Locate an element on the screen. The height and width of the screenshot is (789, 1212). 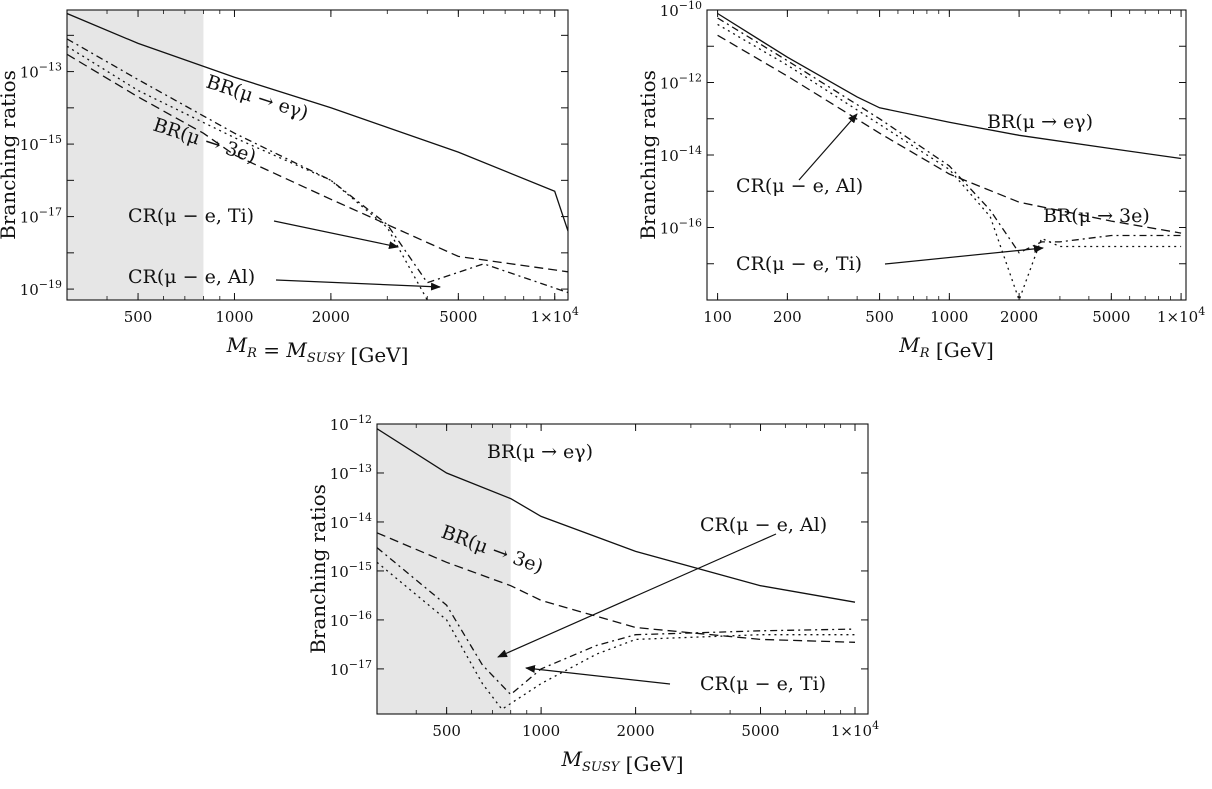
x-axis-title: MSUSY [GeV] is located at coordinates (621, 761).